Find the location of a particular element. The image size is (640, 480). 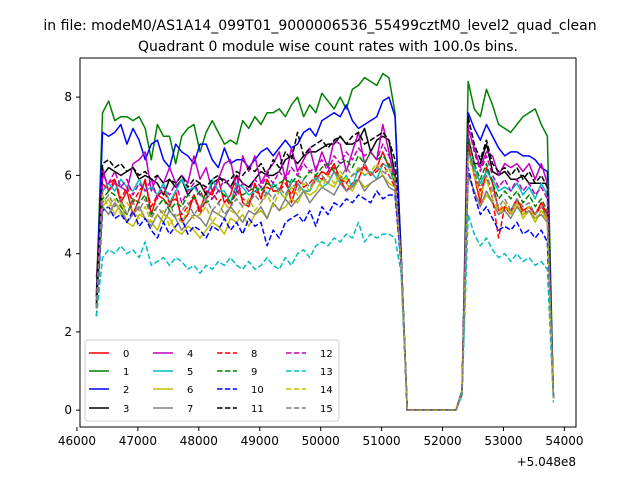

x-axis-offset-label: +5.048e8 is located at coordinates (546, 462).